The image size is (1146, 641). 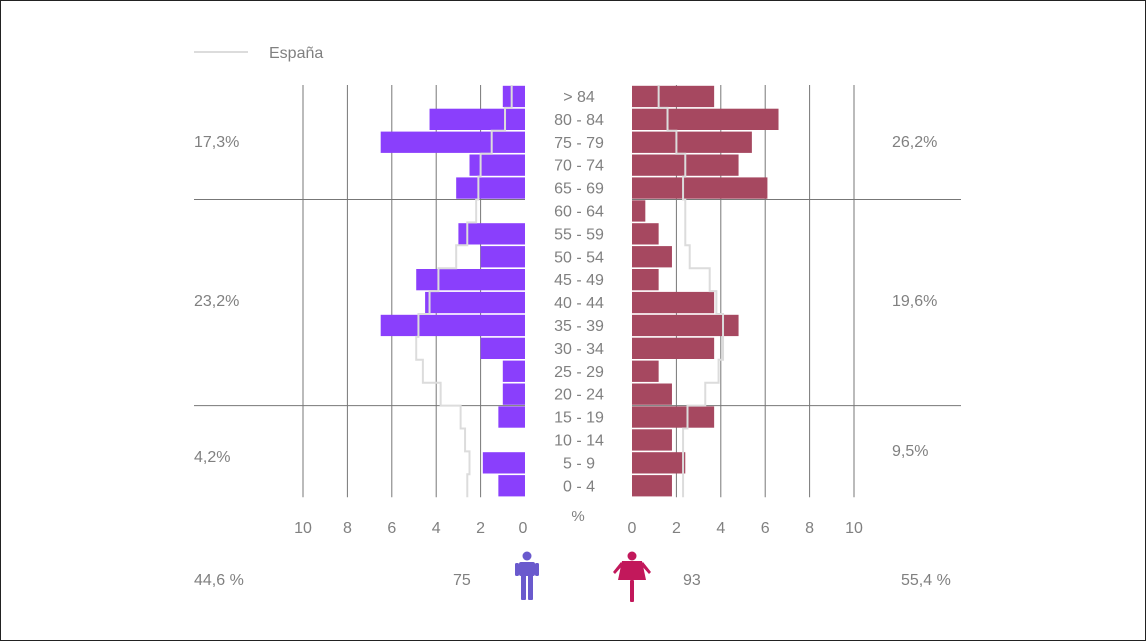 I want to click on age-group-label: > 84, so click(x=579, y=97).